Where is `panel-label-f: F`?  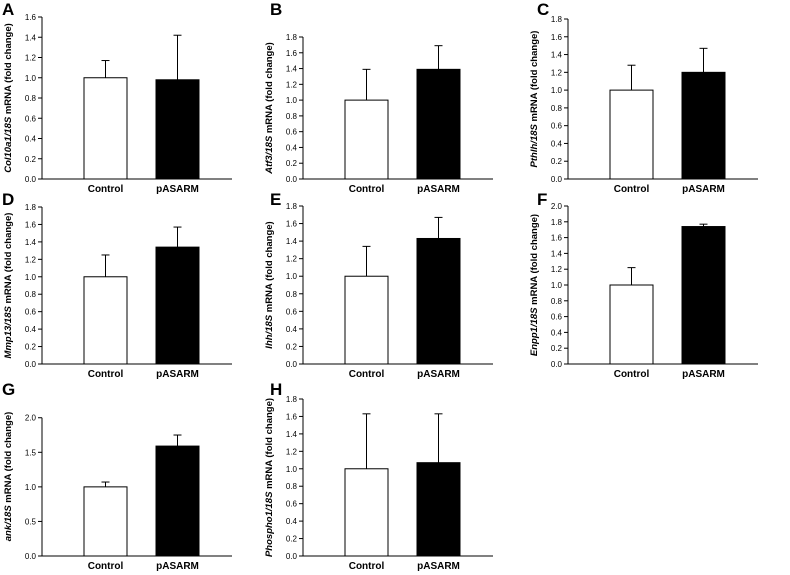 panel-label-f: F is located at coordinates (542, 199).